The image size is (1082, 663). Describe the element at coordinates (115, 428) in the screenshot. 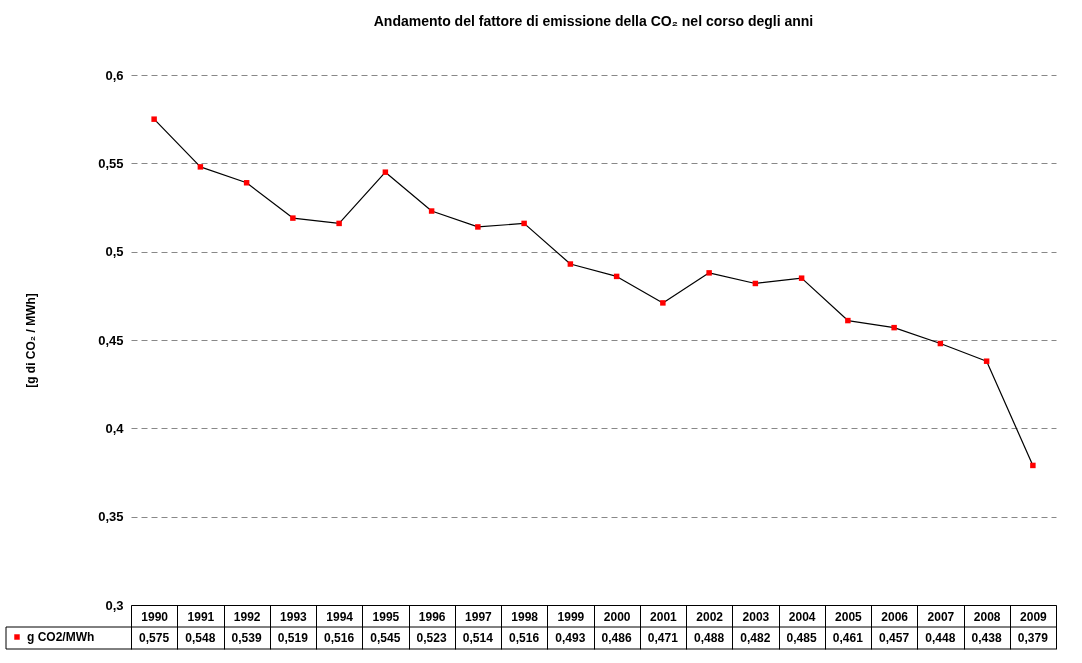

I see `y-tick-label: 0,4` at that location.